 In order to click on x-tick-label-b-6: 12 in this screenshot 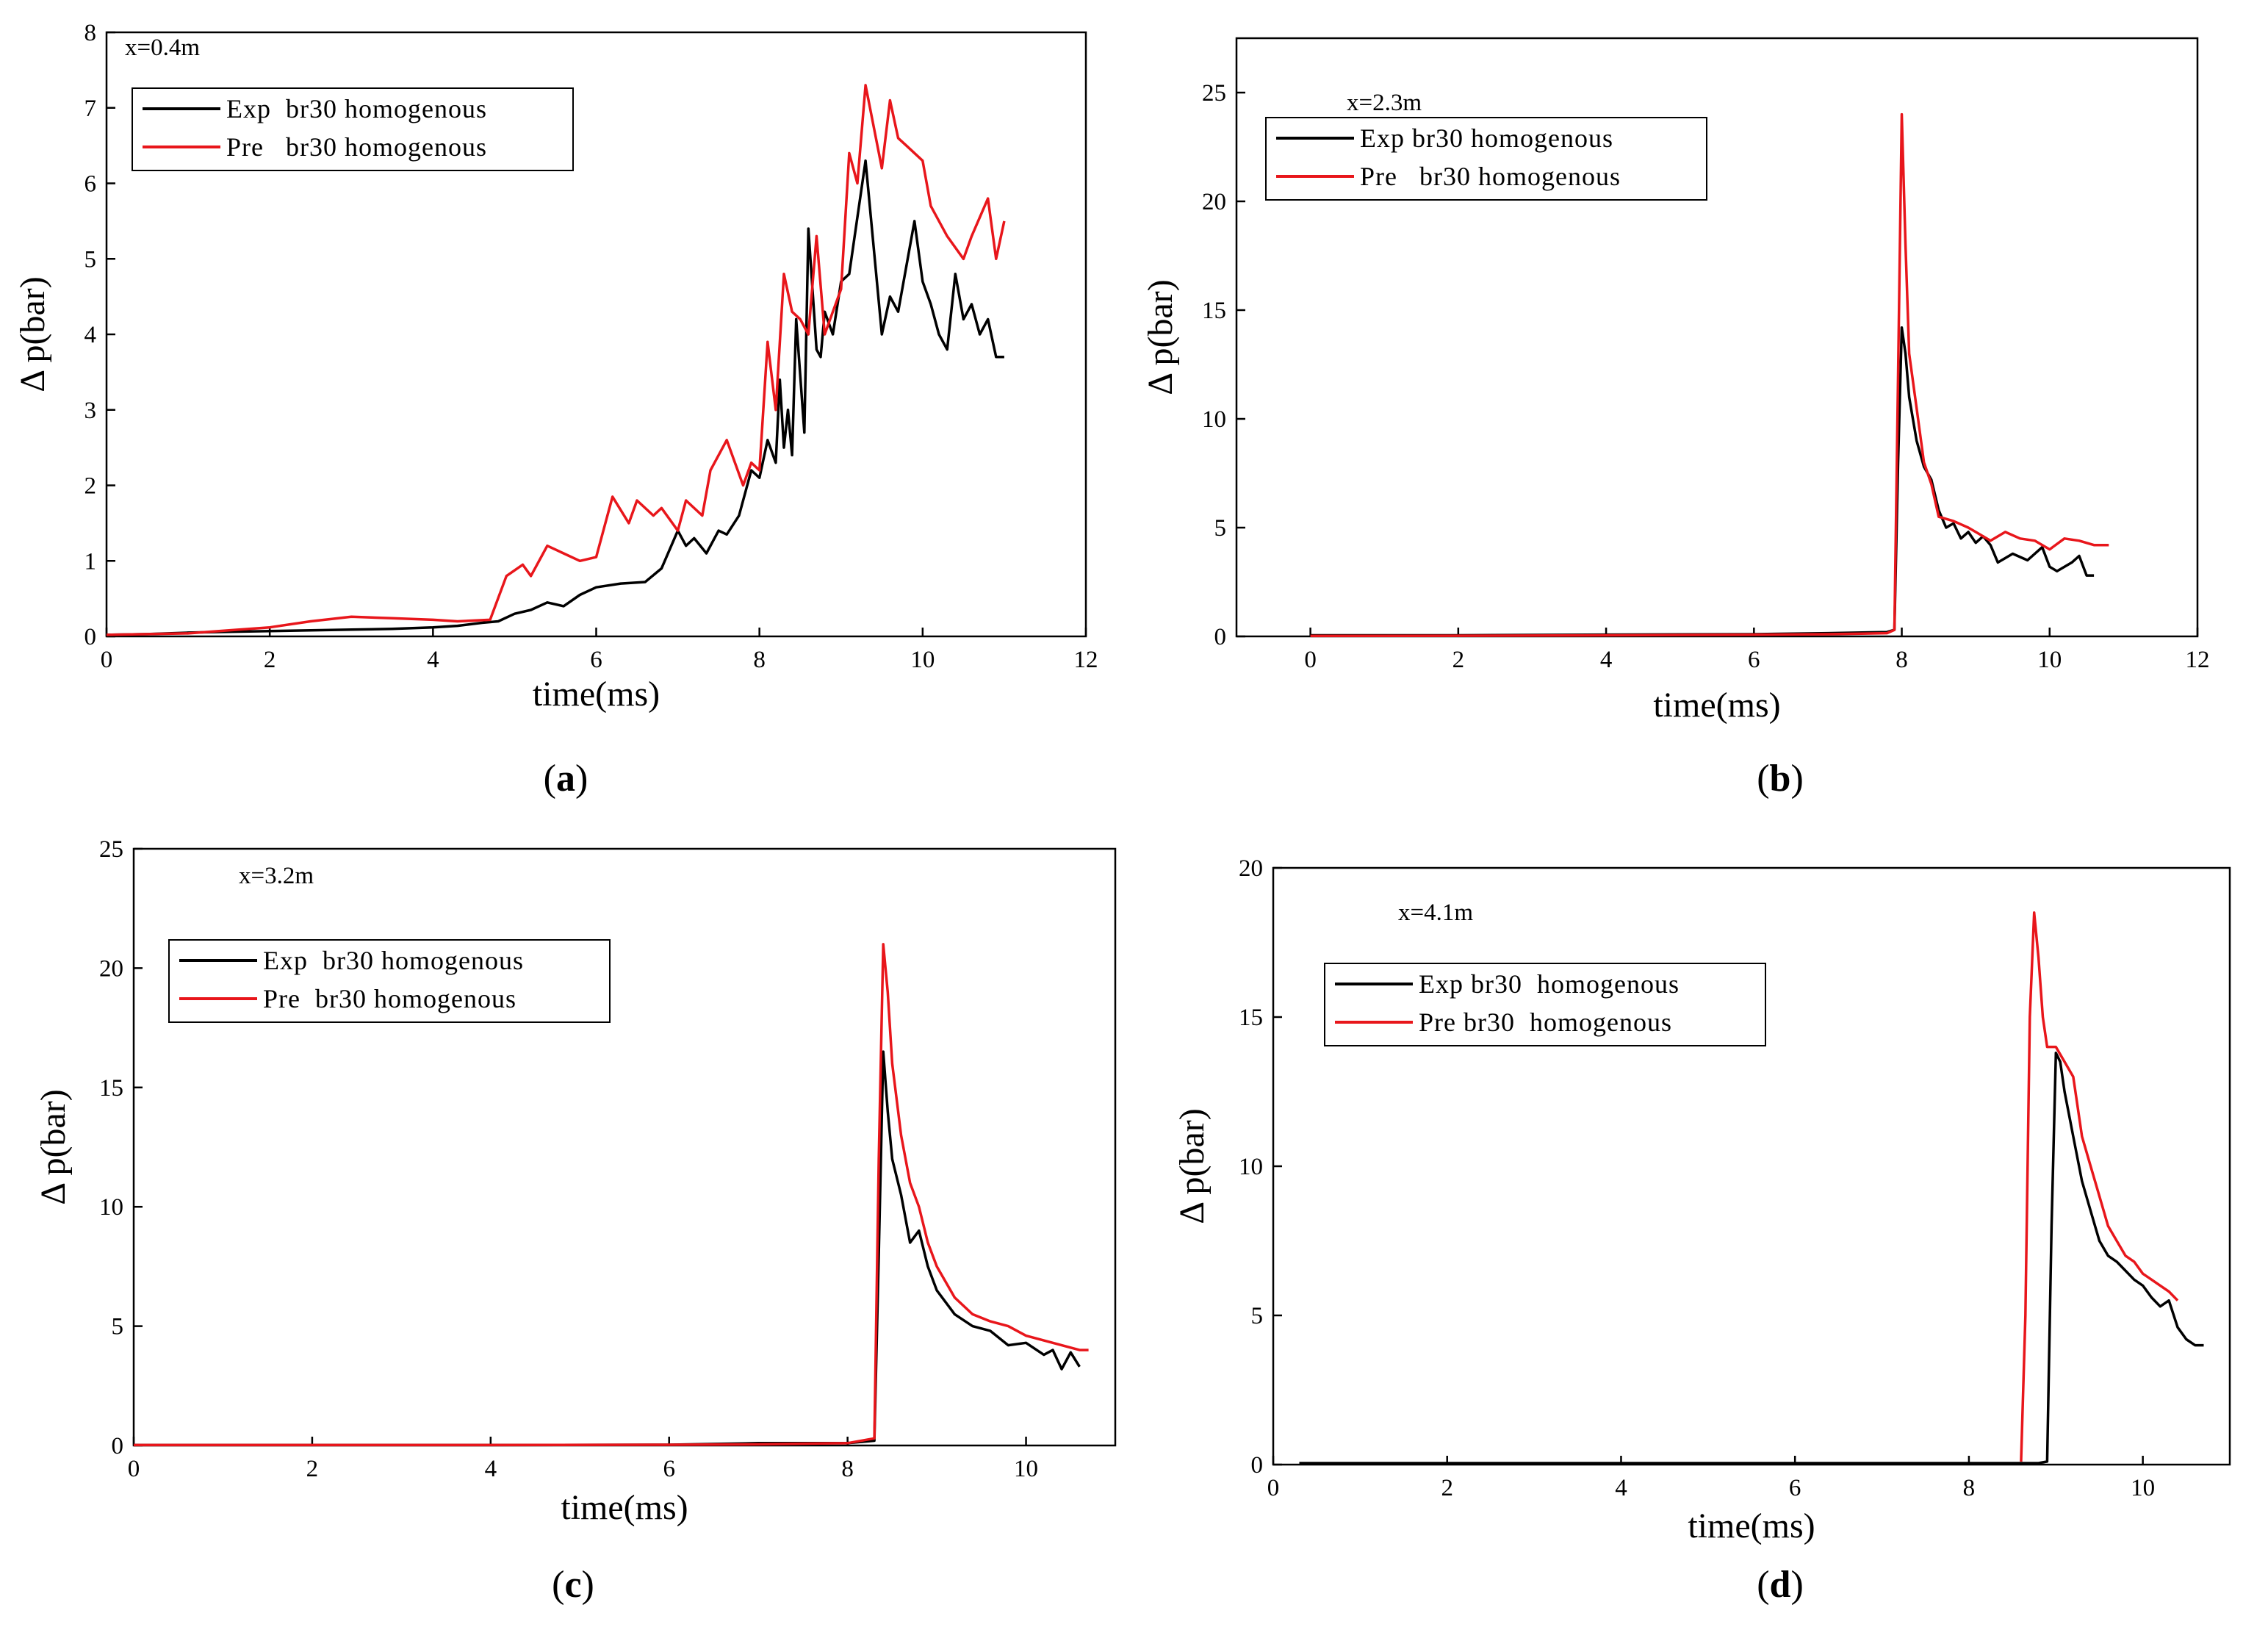, I will do `click(2198, 660)`.